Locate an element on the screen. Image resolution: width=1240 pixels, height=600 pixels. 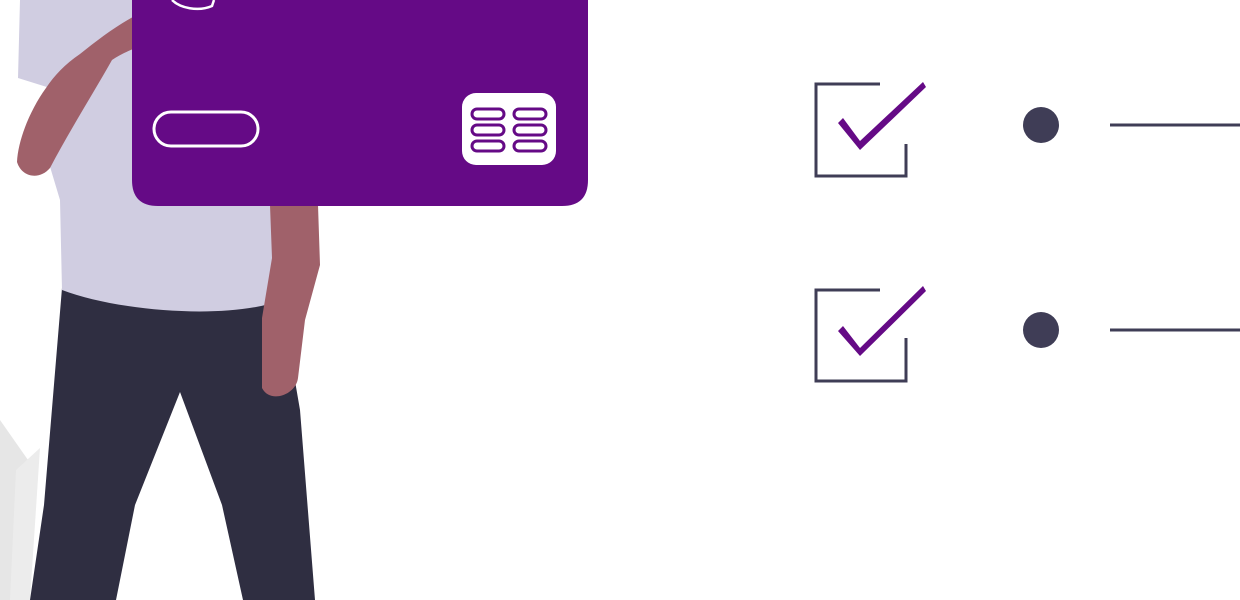
credit-card-icon is located at coordinates (360, 103).